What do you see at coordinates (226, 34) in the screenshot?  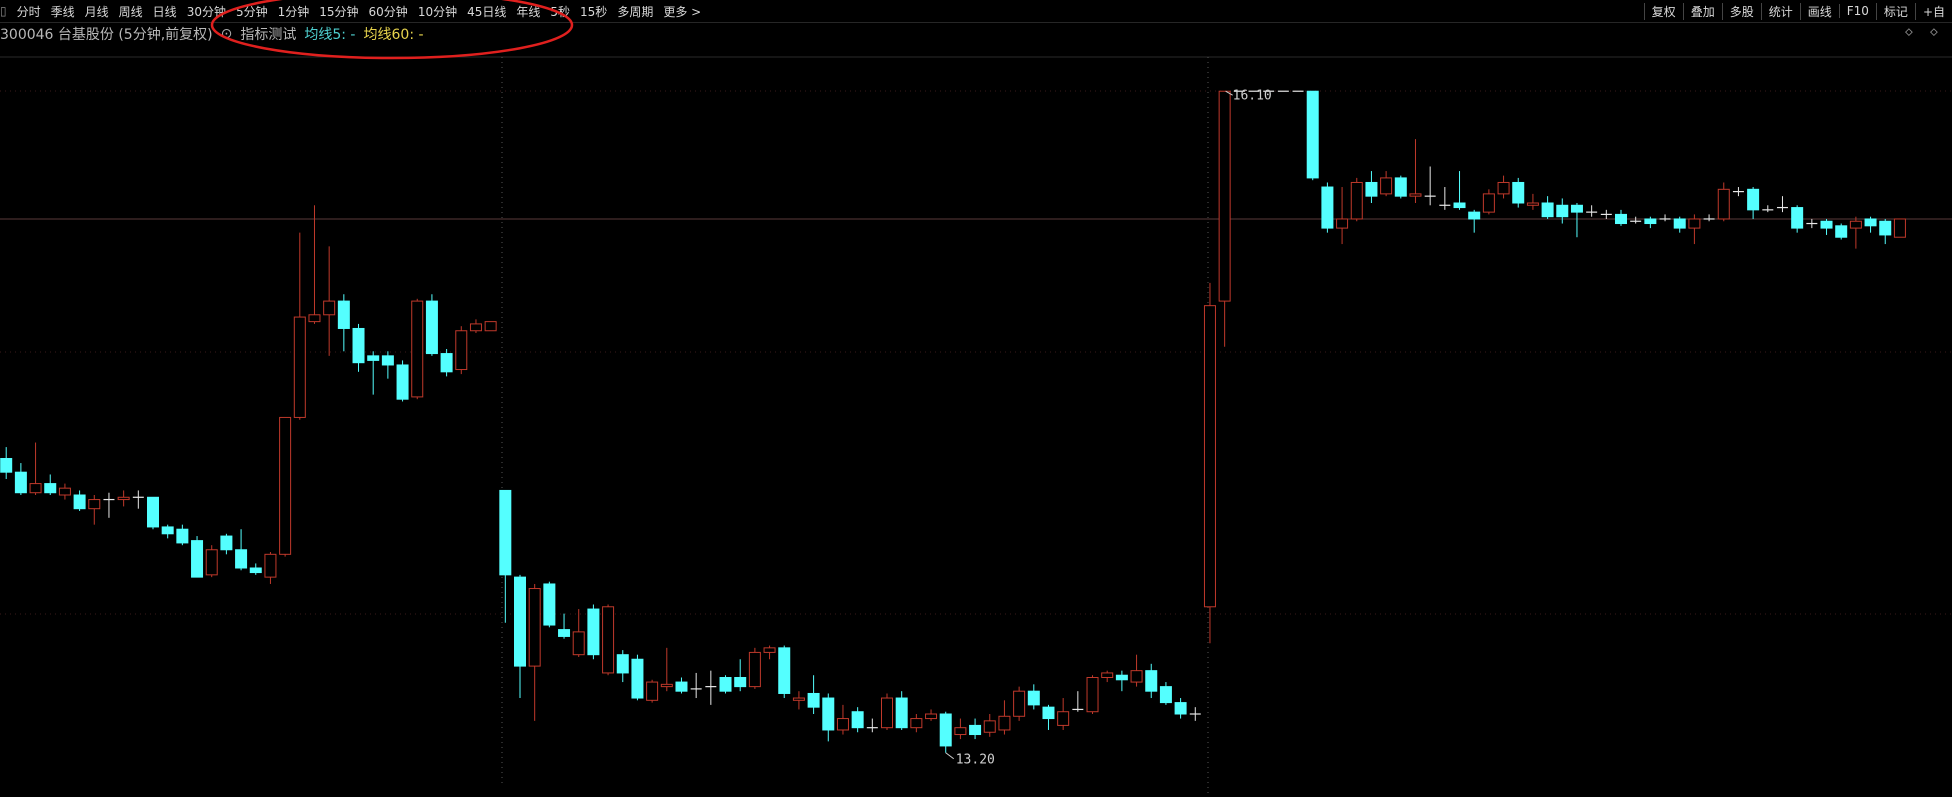 I see `indicator-icon: ⊙` at bounding box center [226, 34].